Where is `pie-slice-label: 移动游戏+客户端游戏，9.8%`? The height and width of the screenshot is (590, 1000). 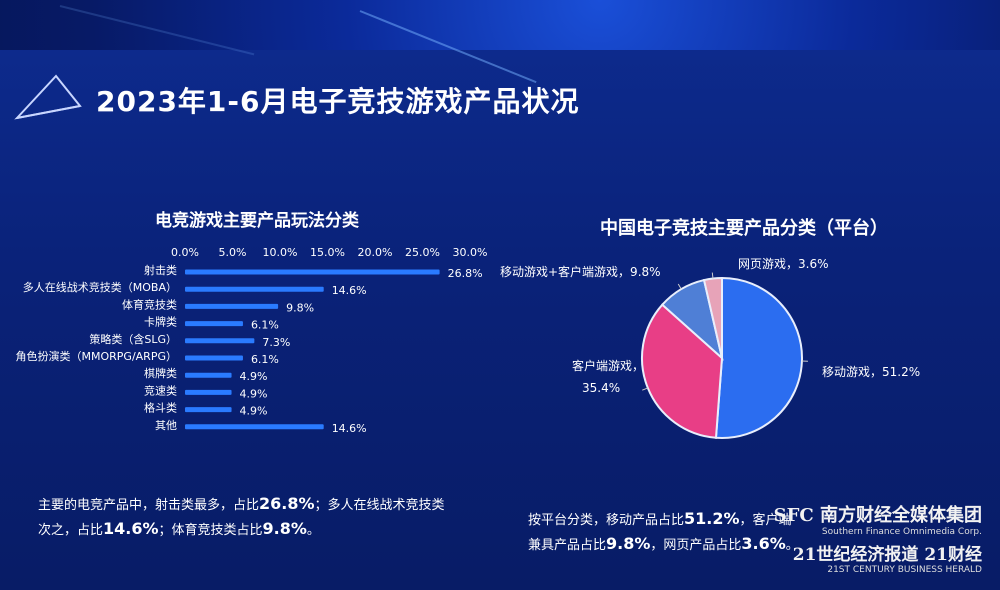
pie-slice-label: 移动游戏+客户端游戏，9.8% is located at coordinates (580, 271).